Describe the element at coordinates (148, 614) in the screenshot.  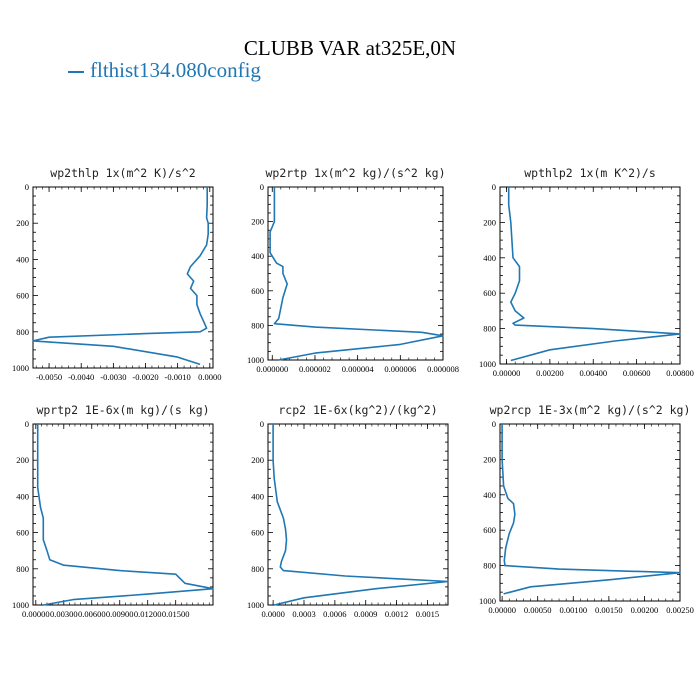
I see `x-tick-label: 0.01200` at that location.